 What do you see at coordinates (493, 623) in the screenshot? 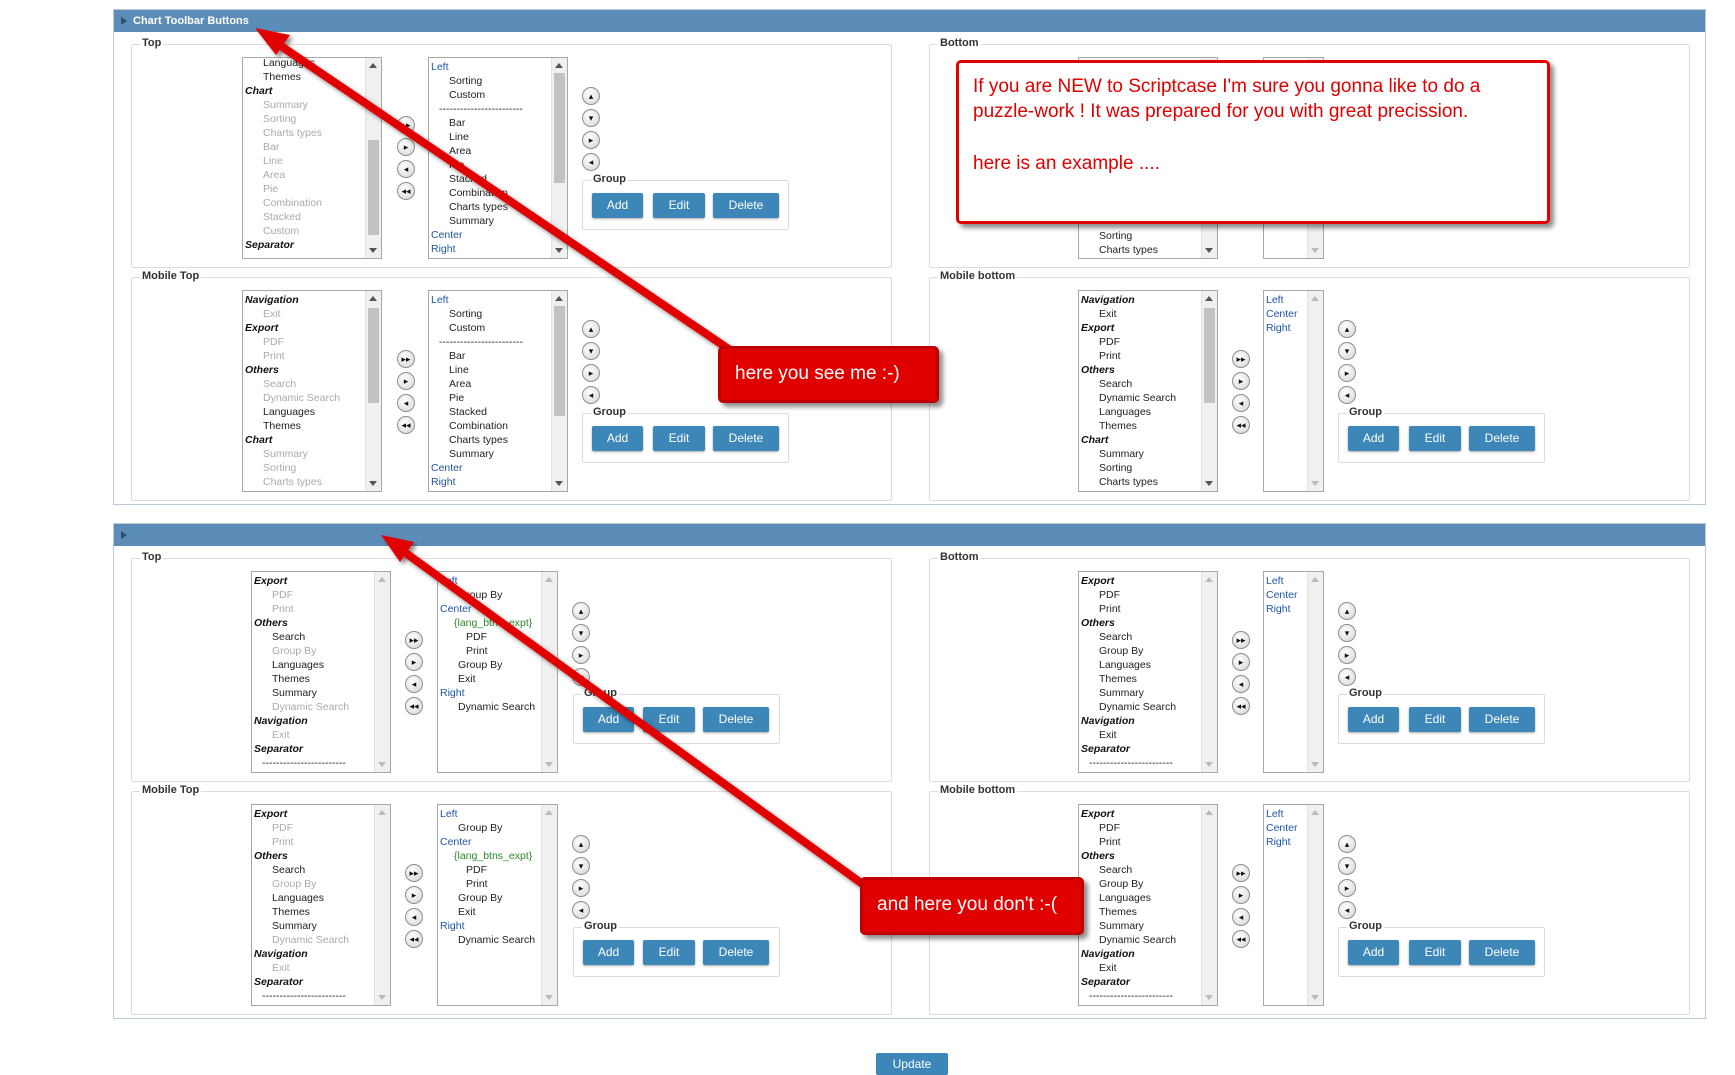
I see `list-option: {lang_btns_expt}` at bounding box center [493, 623].